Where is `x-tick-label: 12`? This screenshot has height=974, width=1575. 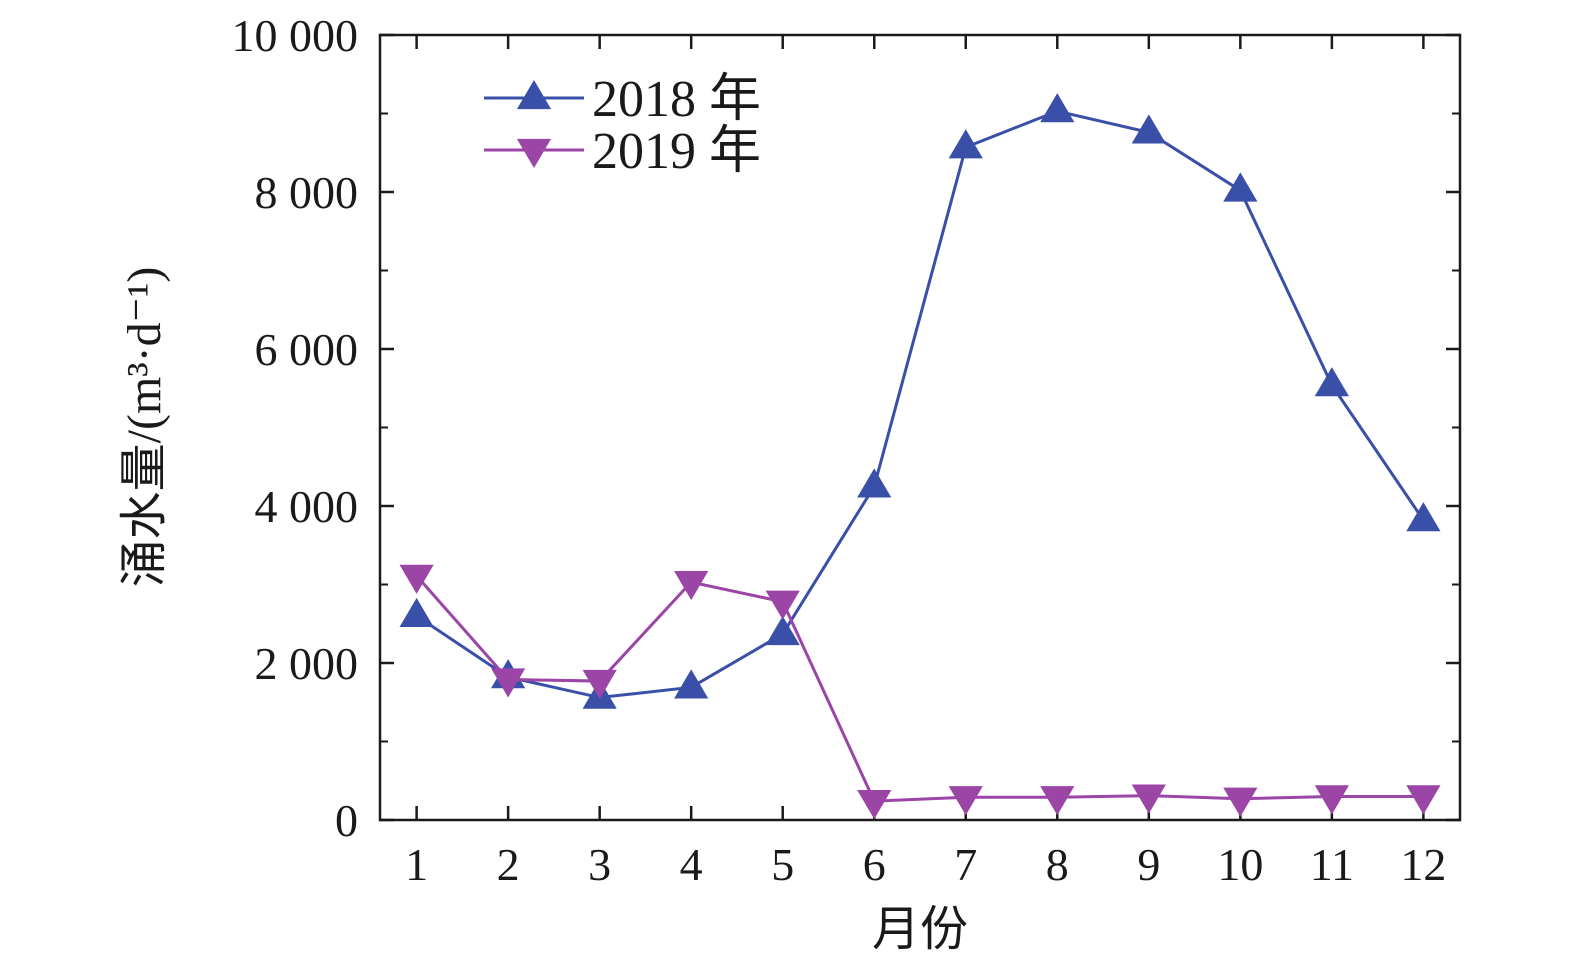
x-tick-label: 12 is located at coordinates (1423, 864).